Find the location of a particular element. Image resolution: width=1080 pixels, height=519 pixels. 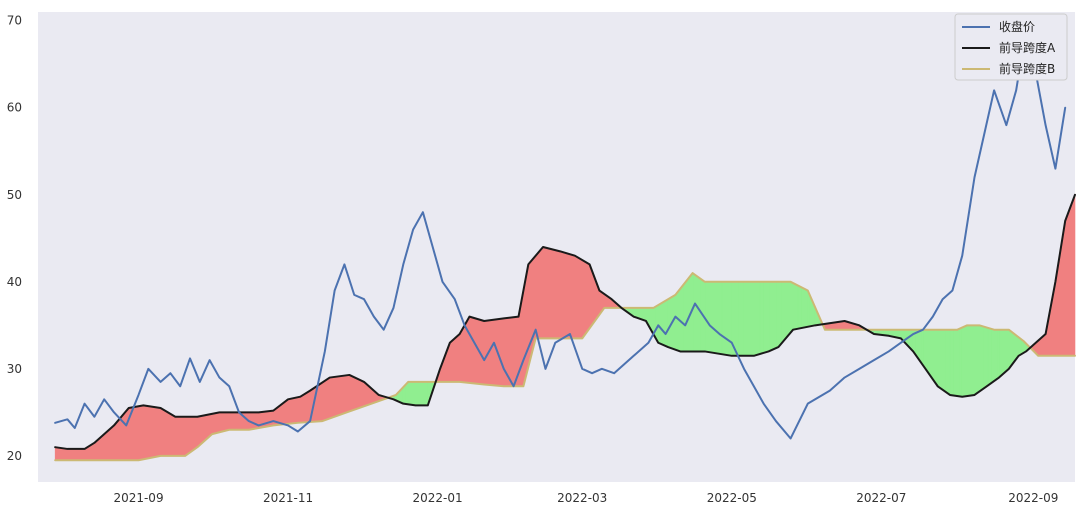

y-tick-label: 20 is located at coordinates (14, 456).